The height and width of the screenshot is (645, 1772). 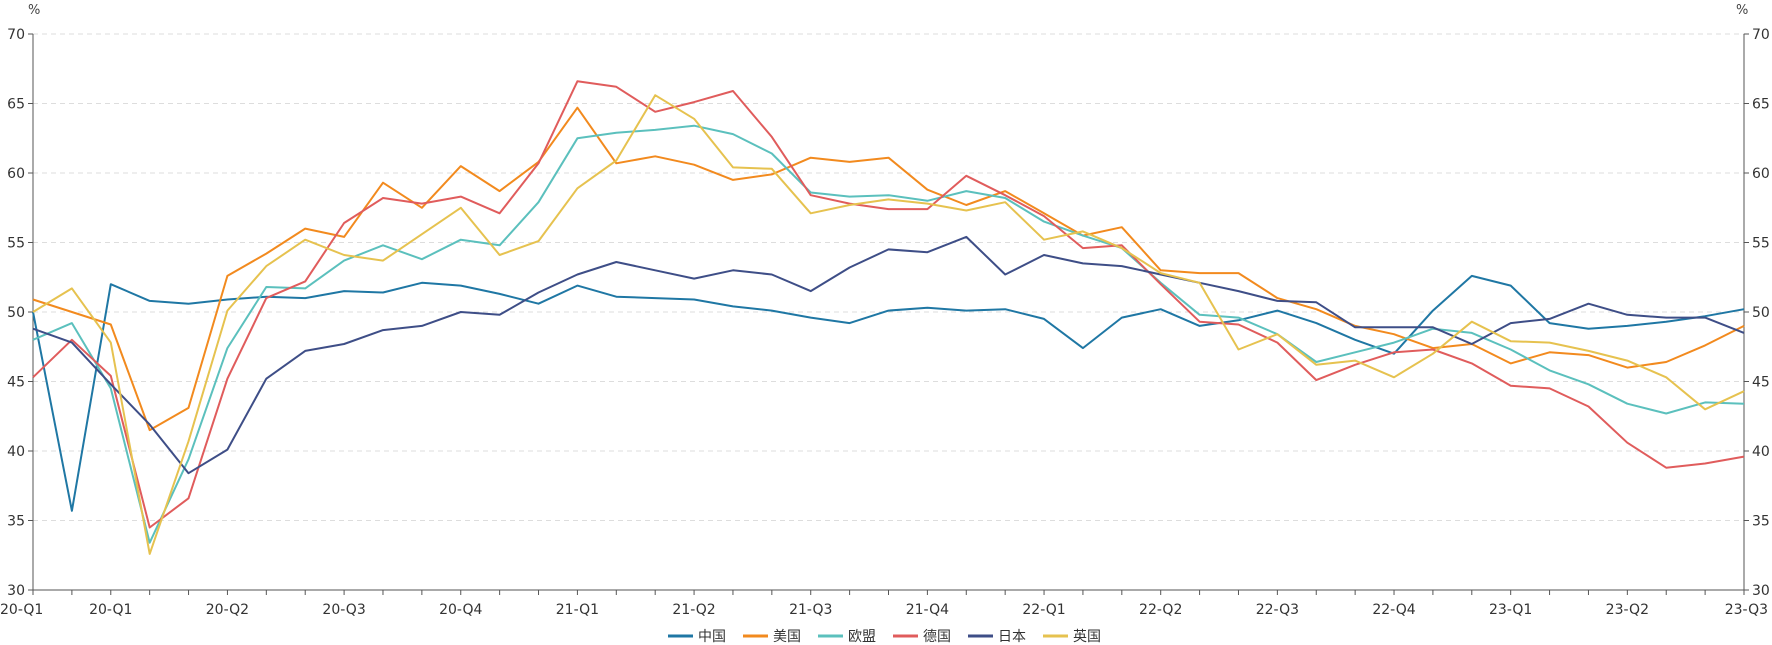 I want to click on legend-label: 英国, so click(x=1087, y=636).